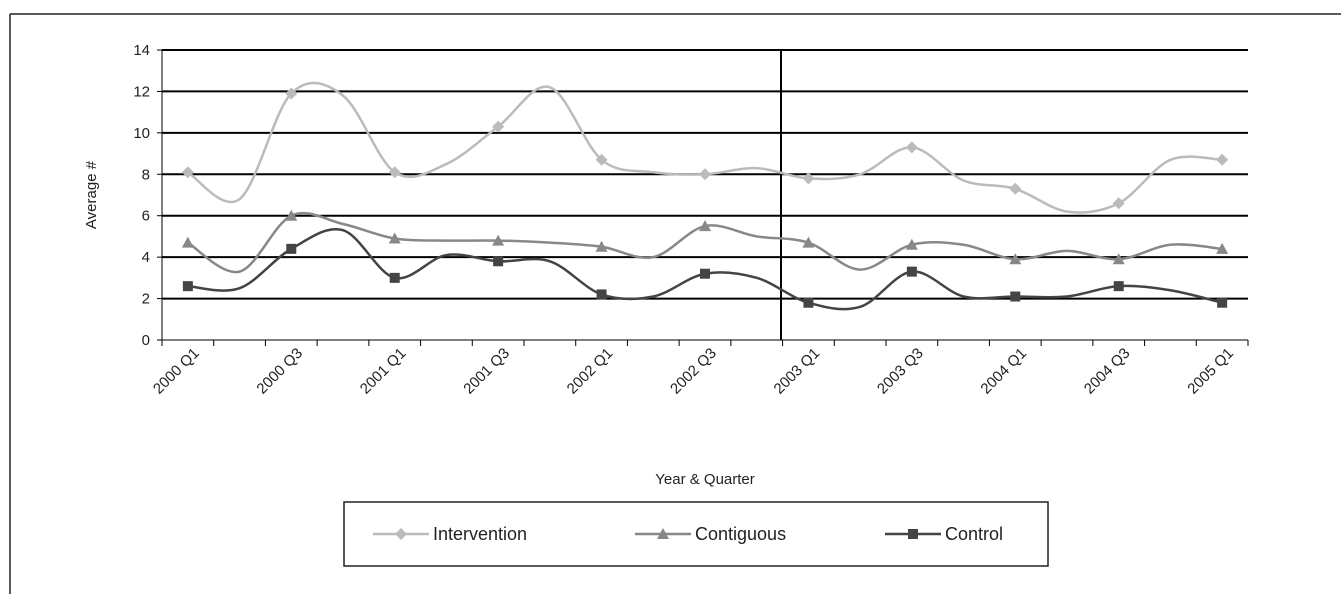 The image size is (1341, 599). I want to click on x-tick-label: 2005 Q1, so click(1210, 371).